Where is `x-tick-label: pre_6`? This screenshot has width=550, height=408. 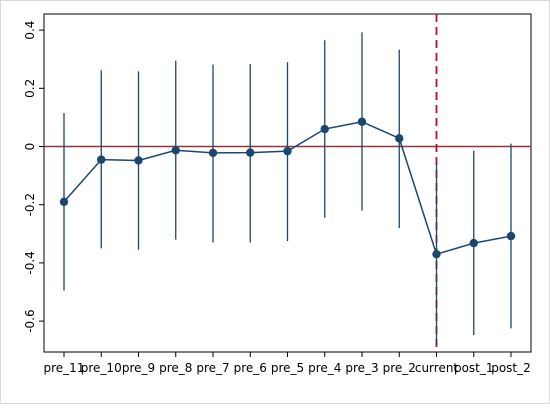 x-tick-label: pre_6 is located at coordinates (250, 368).